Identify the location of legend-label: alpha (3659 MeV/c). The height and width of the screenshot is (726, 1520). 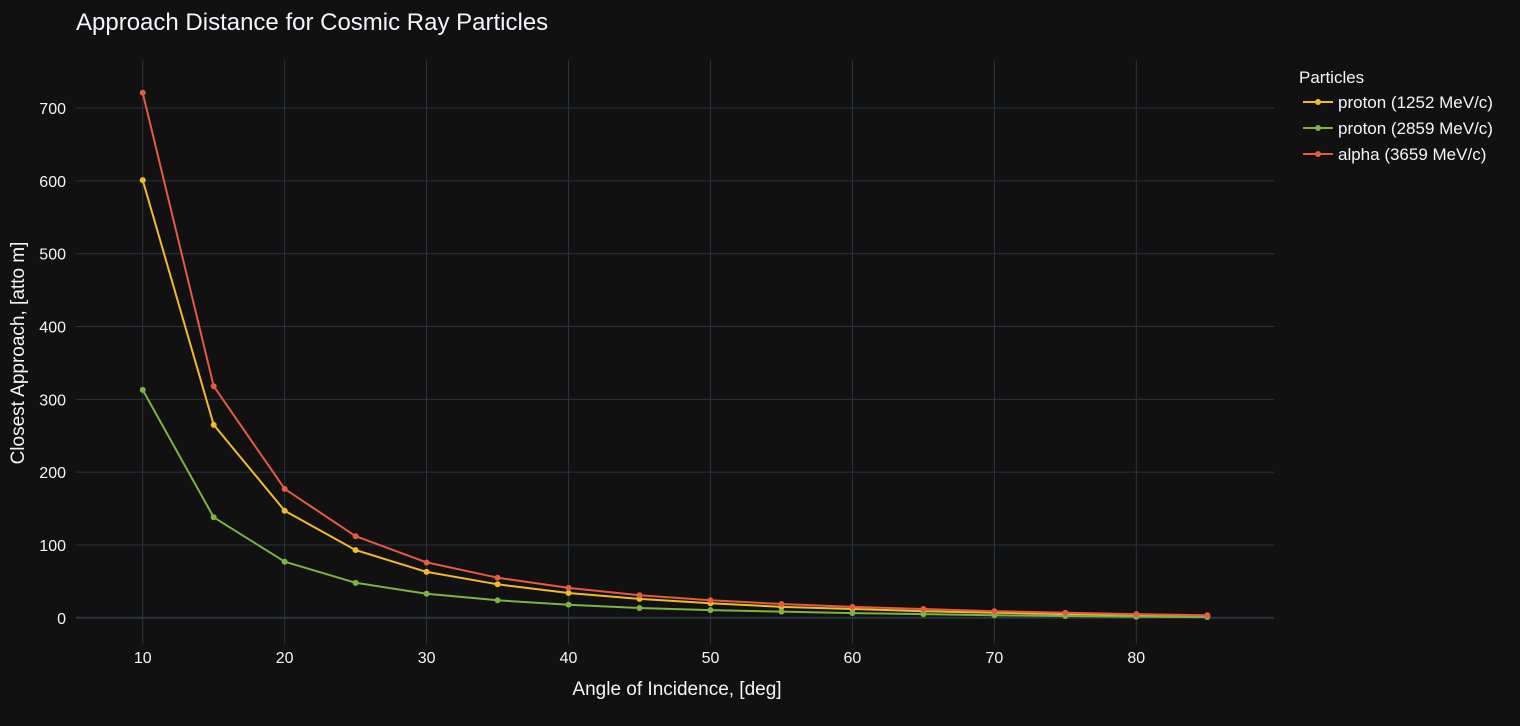
(1412, 154).